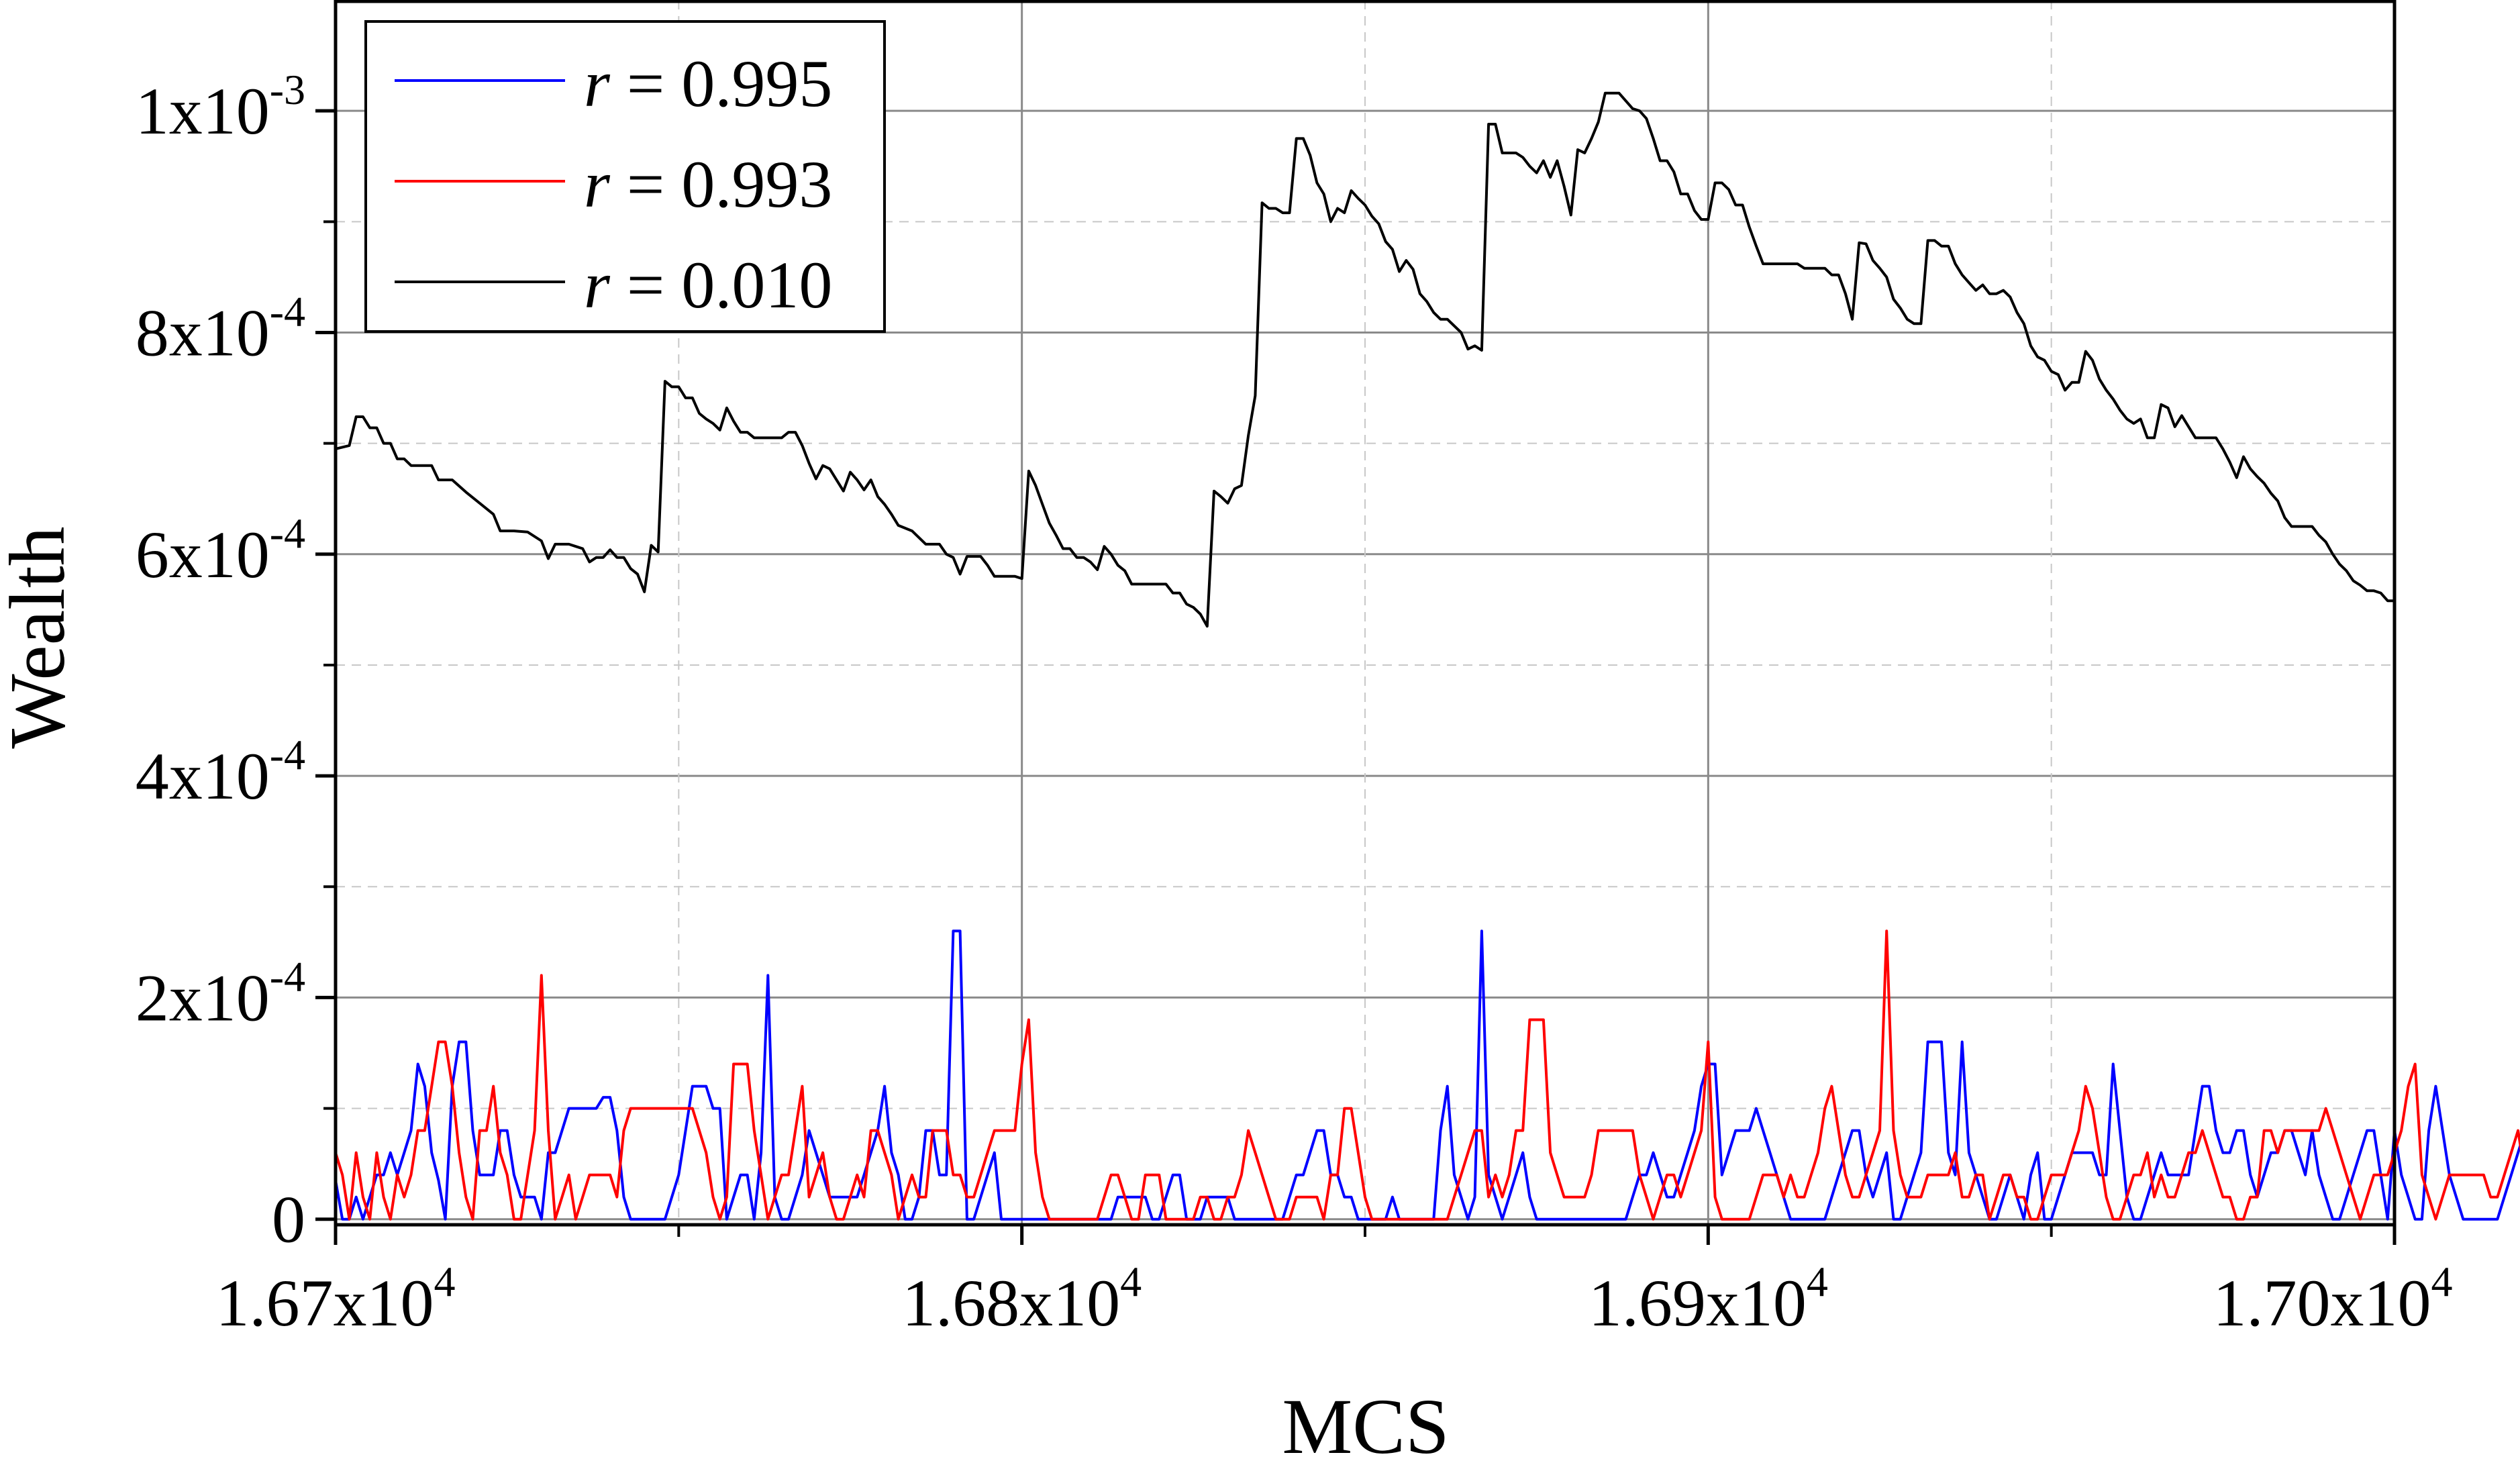 The height and width of the screenshot is (1463, 2520). I want to click on legend-label: r = 0.010, so click(708, 285).